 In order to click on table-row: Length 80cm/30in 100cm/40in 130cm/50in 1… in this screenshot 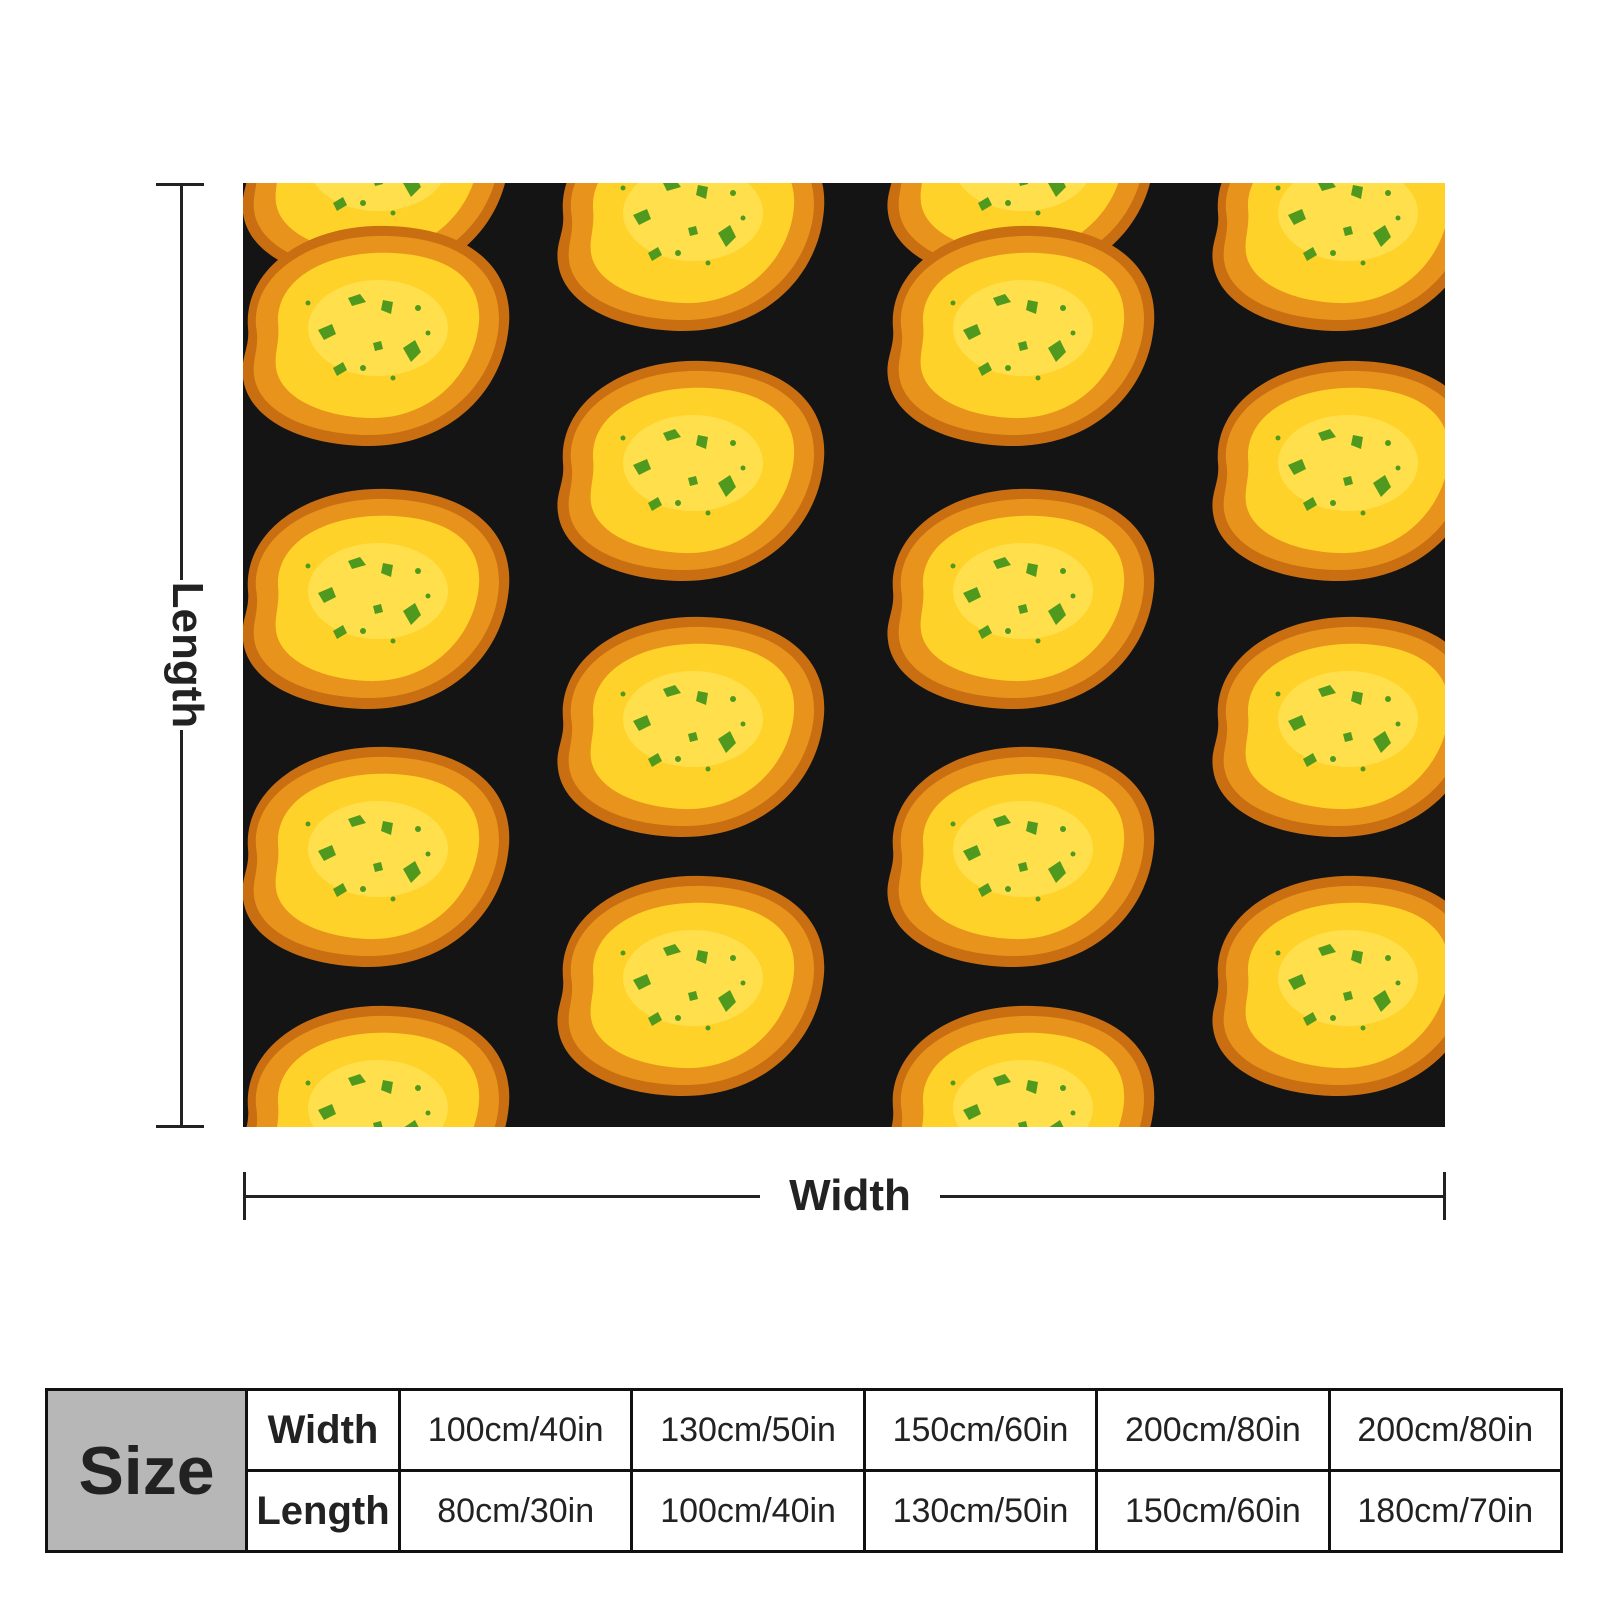, I will do `click(805, 1511)`.